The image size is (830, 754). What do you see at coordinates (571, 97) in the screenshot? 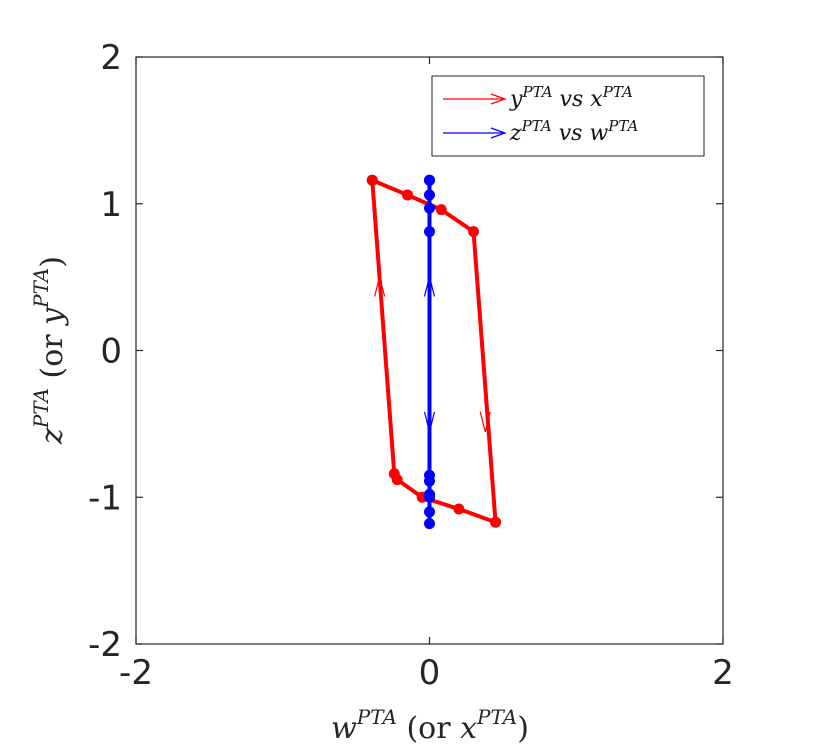
I see `legend-label: yPTA vs xPTA` at bounding box center [571, 97].